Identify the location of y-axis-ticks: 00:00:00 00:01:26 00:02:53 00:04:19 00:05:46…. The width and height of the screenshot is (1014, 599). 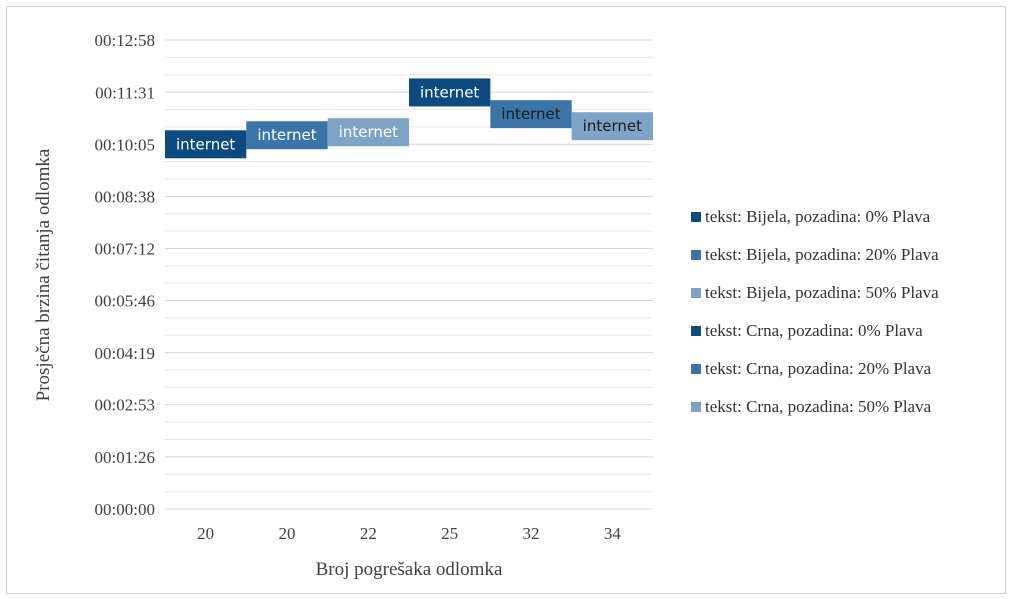
(125, 275).